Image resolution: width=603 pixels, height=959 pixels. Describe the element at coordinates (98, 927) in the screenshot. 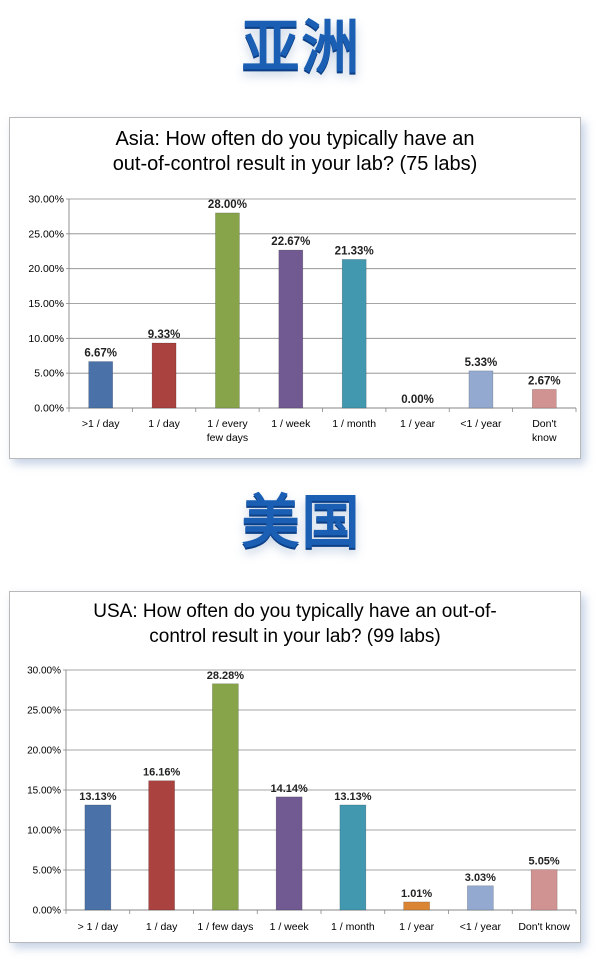

I see `usa-category-label: > 1 / day` at that location.